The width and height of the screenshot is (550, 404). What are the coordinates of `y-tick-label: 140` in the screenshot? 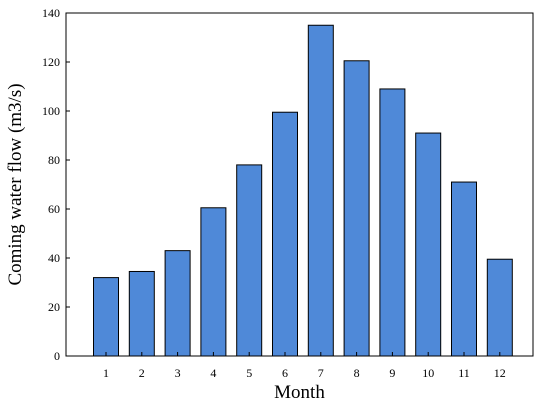 It's located at (51, 13).